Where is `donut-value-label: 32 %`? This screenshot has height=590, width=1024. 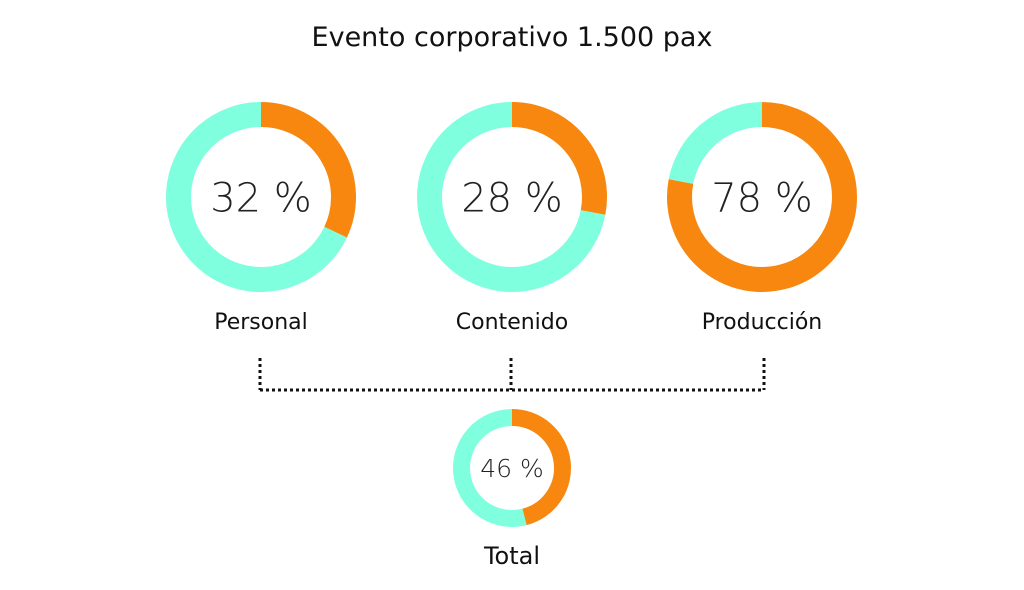
donut-value-label: 32 % is located at coordinates (261, 198).